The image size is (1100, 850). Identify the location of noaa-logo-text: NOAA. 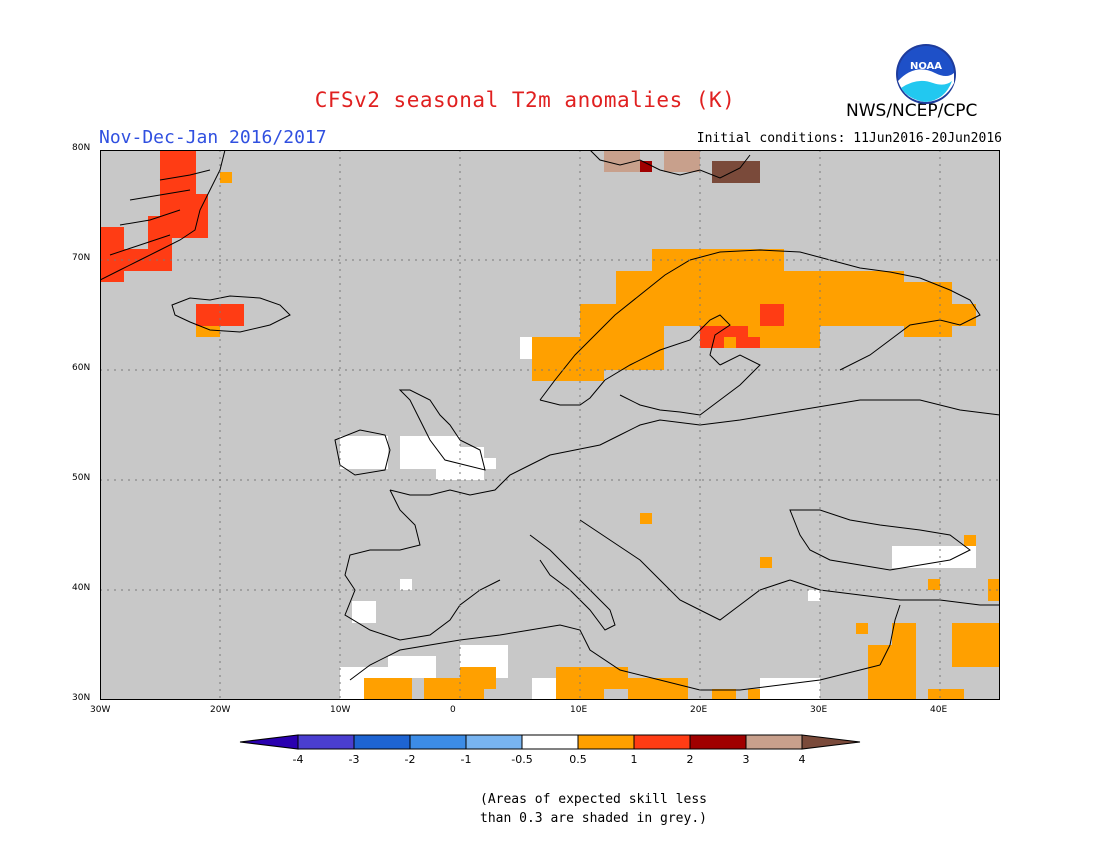
(926, 66).